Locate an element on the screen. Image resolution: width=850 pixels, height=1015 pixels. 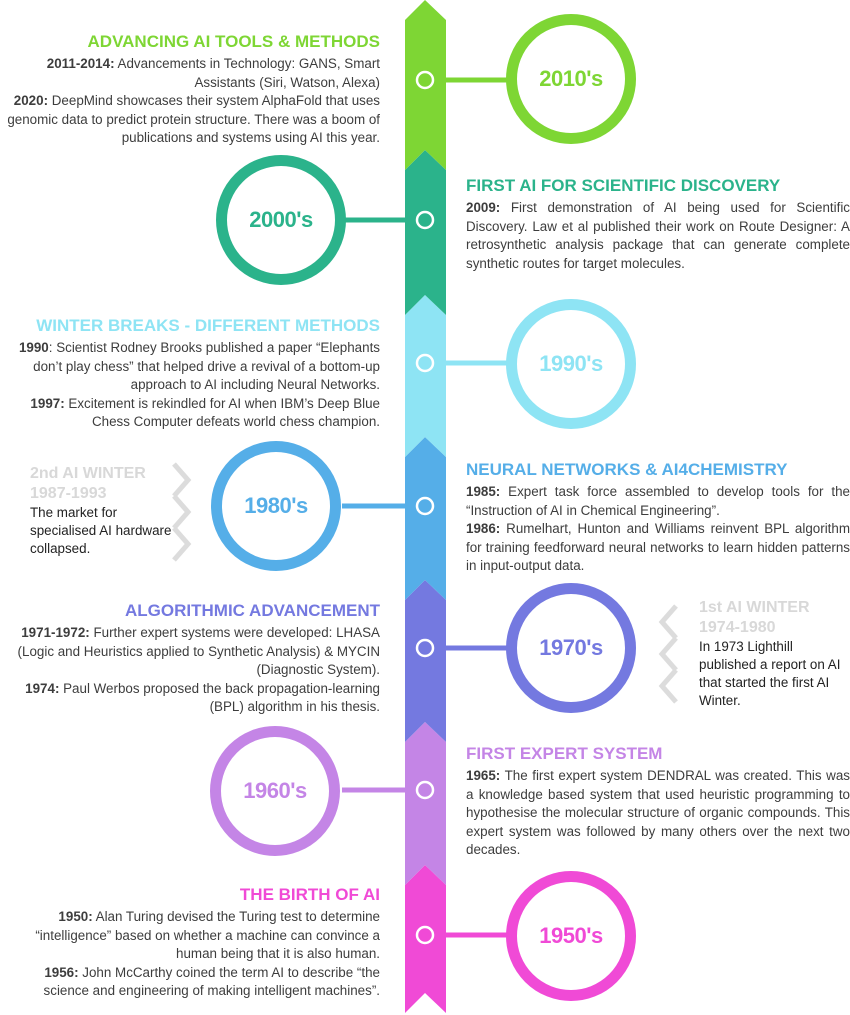
decade-label-1950s: 1950's is located at coordinates (571, 935).